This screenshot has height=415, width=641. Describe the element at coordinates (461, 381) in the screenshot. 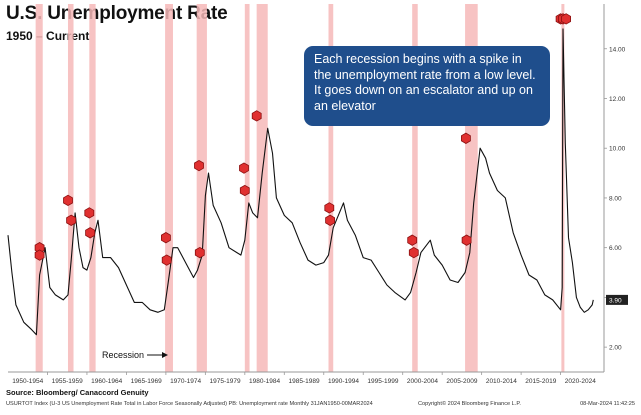

I see `x-tick-label: 2005-2009` at that location.